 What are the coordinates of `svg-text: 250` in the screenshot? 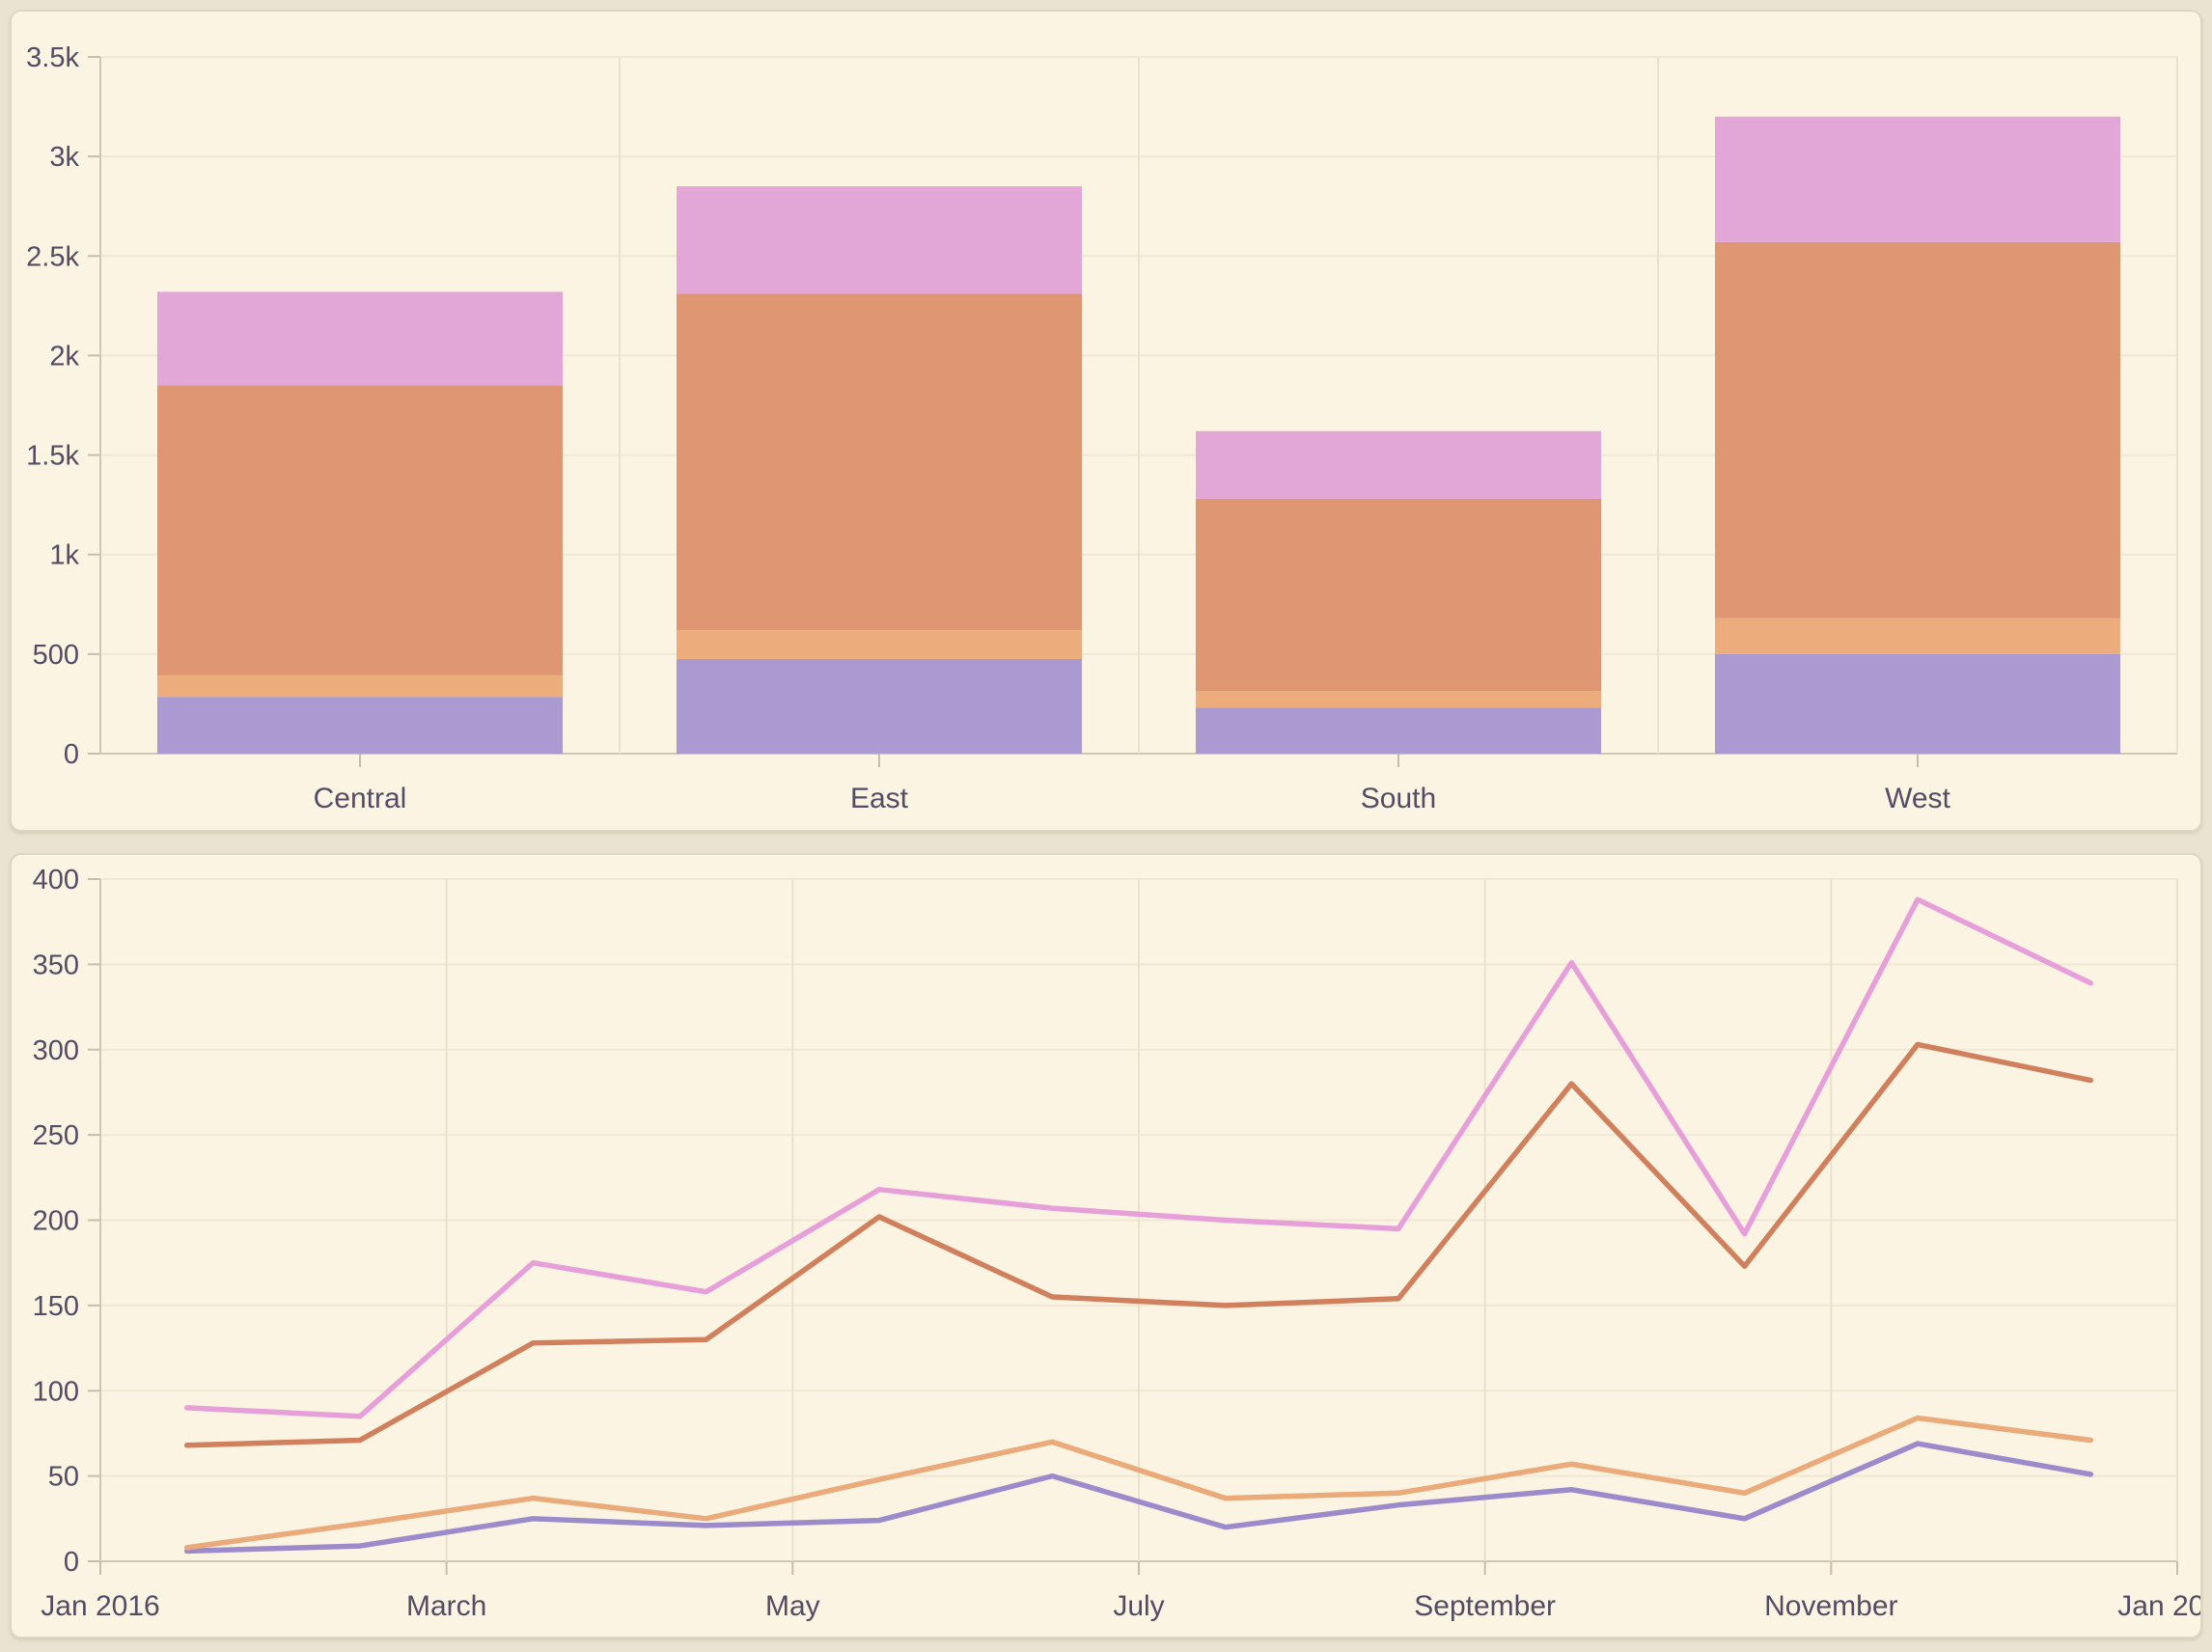 It's located at (56, 1135).